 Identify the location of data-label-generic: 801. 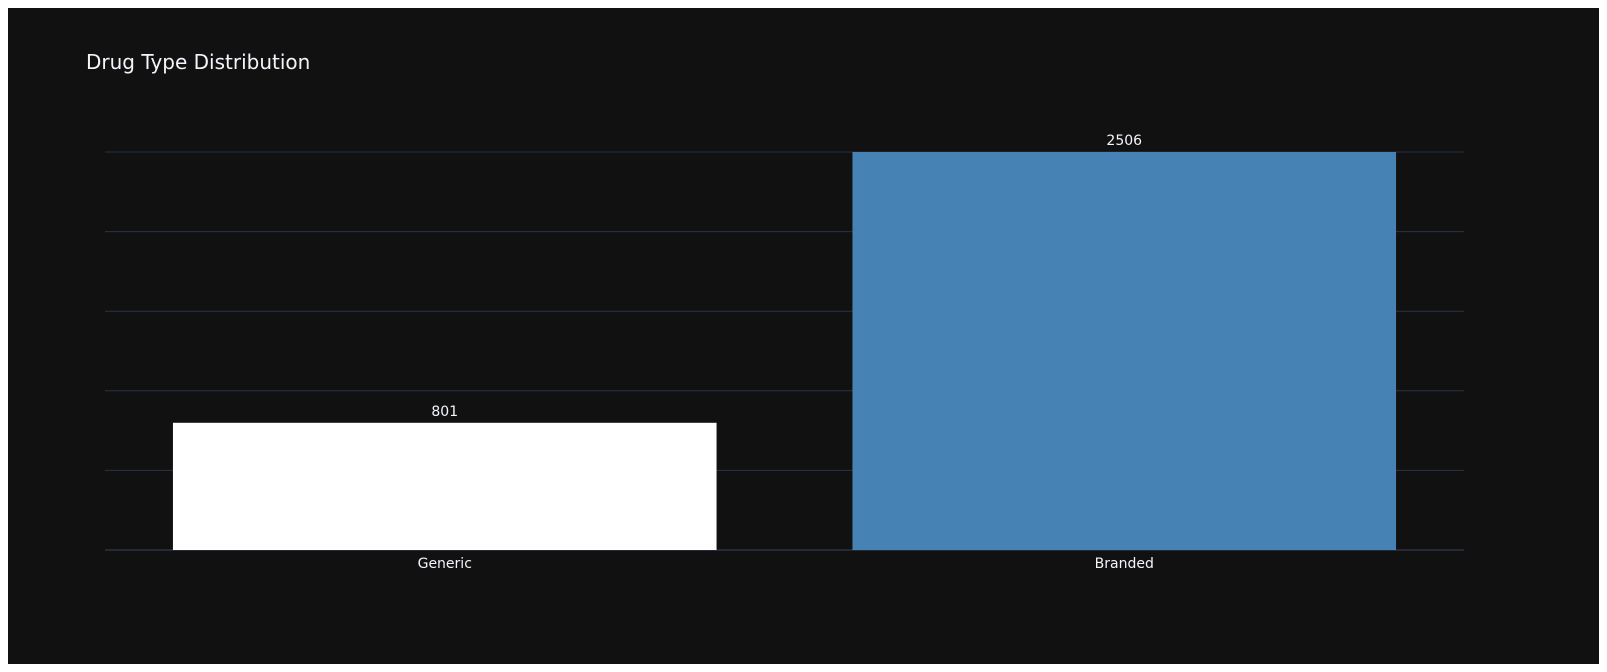
(444, 412).